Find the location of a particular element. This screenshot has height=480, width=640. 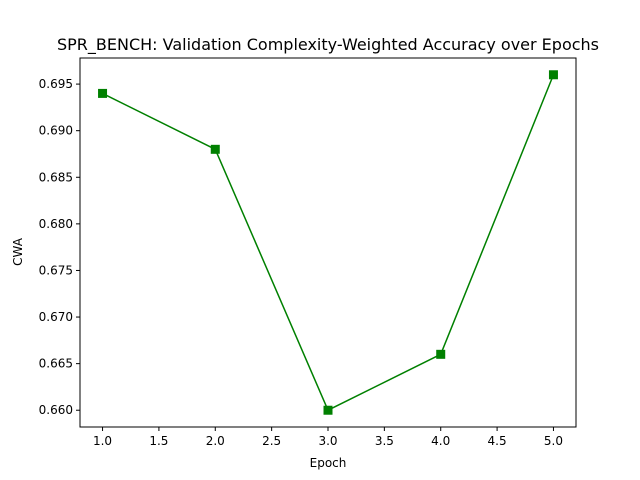

x-tick-label: 2.5 is located at coordinates (271, 441).